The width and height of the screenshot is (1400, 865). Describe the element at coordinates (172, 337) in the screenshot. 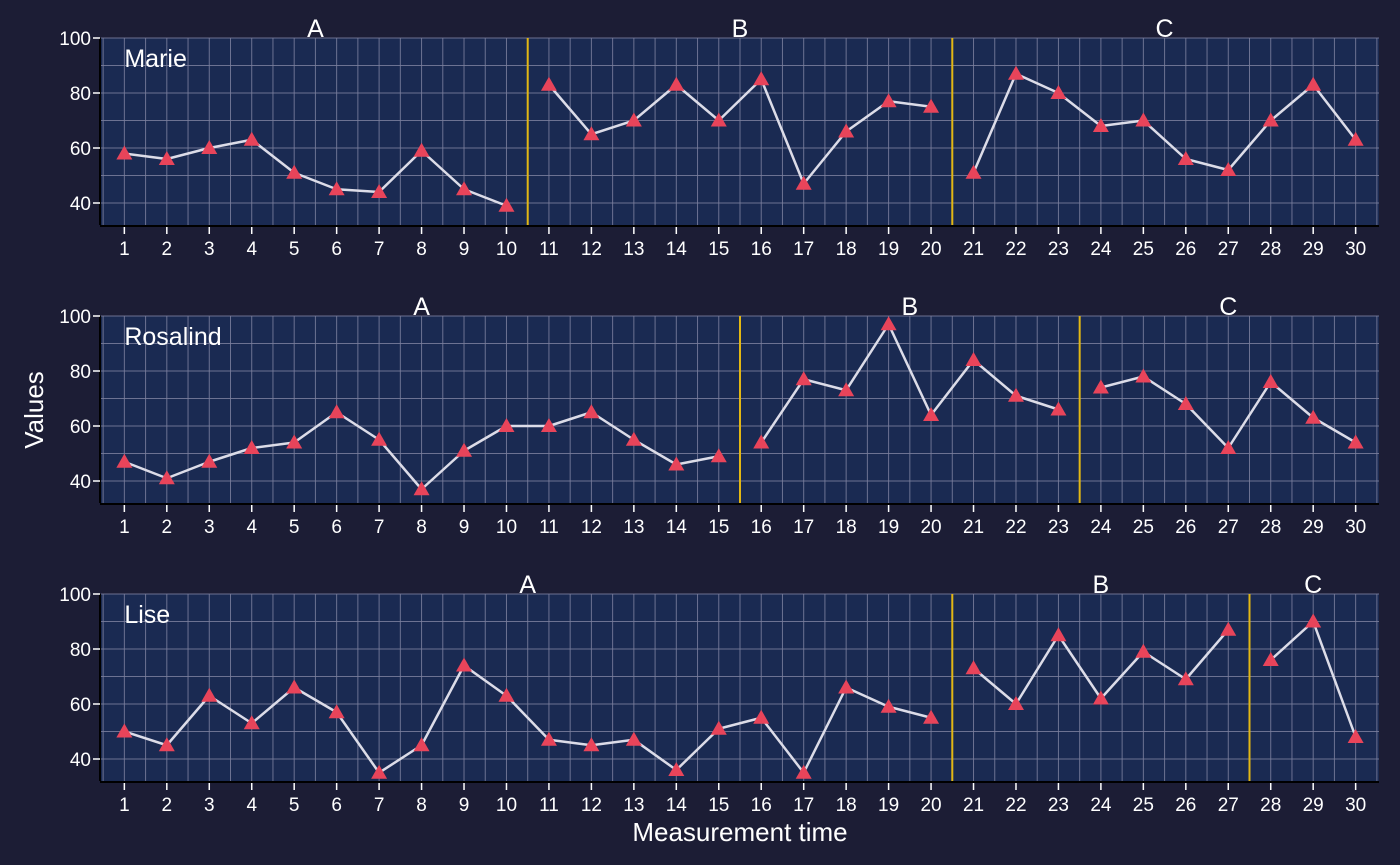

I see `case-name: Rosalind` at that location.